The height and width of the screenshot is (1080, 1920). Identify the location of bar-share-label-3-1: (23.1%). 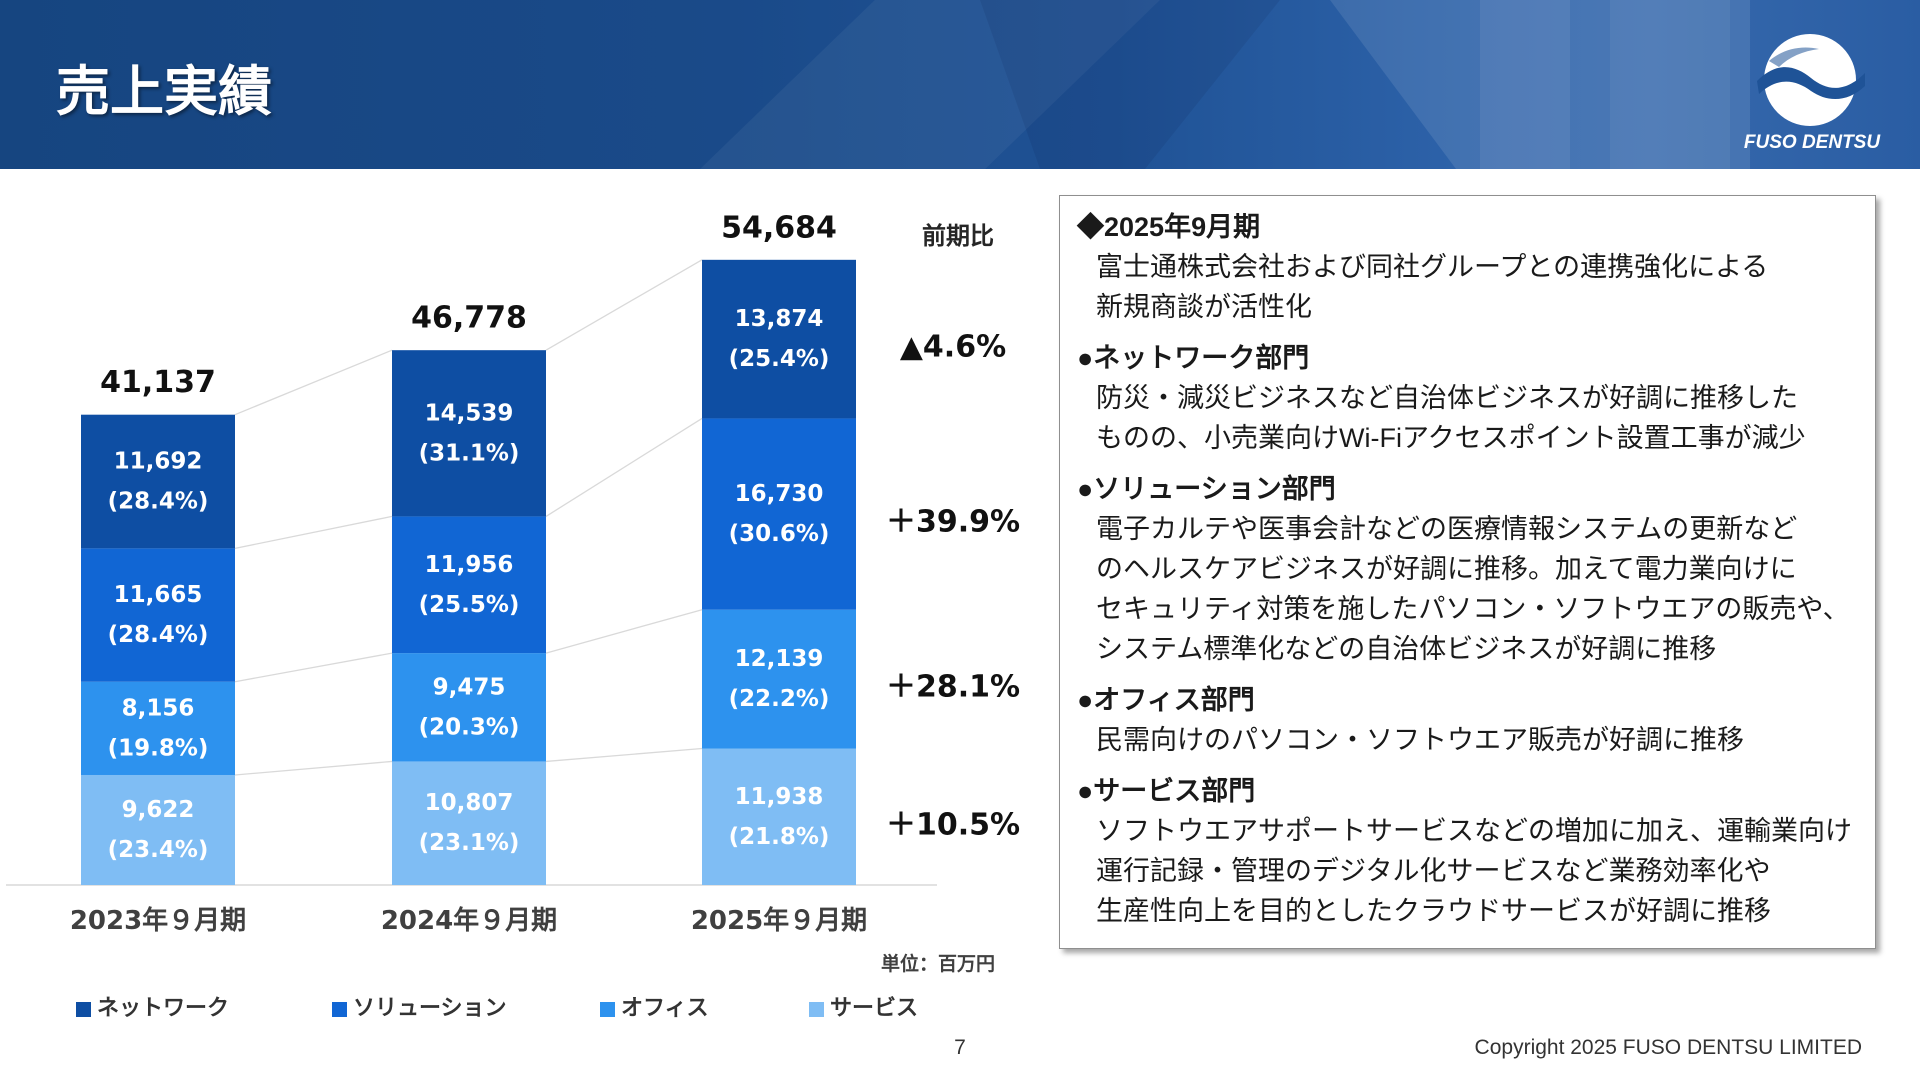
(469, 843).